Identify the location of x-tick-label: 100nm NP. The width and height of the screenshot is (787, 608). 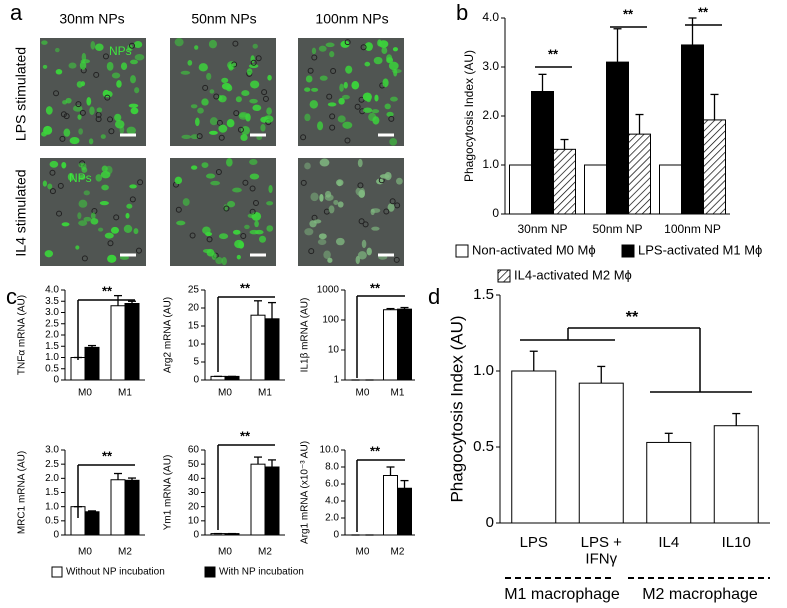
(692, 229).